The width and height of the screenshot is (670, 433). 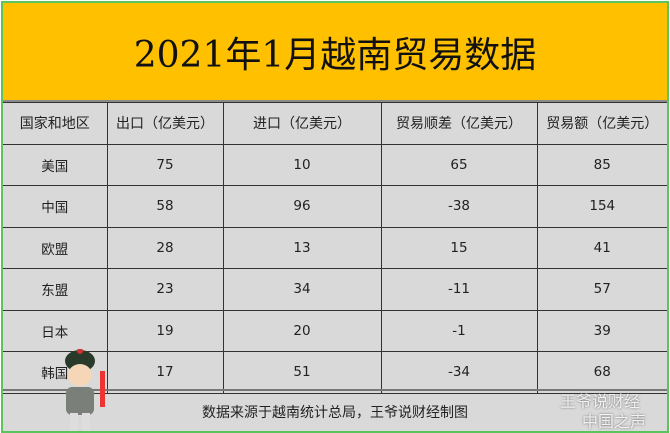 What do you see at coordinates (302, 289) in the screenshot?
I see `value-cell: 34` at bounding box center [302, 289].